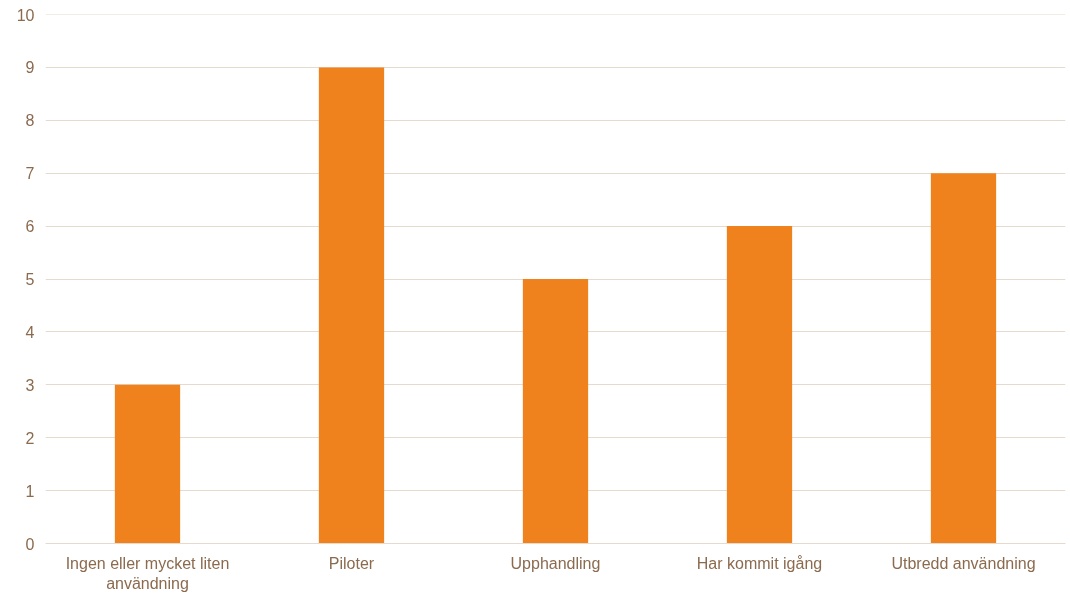 The height and width of the screenshot is (594, 1070). I want to click on x-tick-label: Piloter, so click(351, 563).